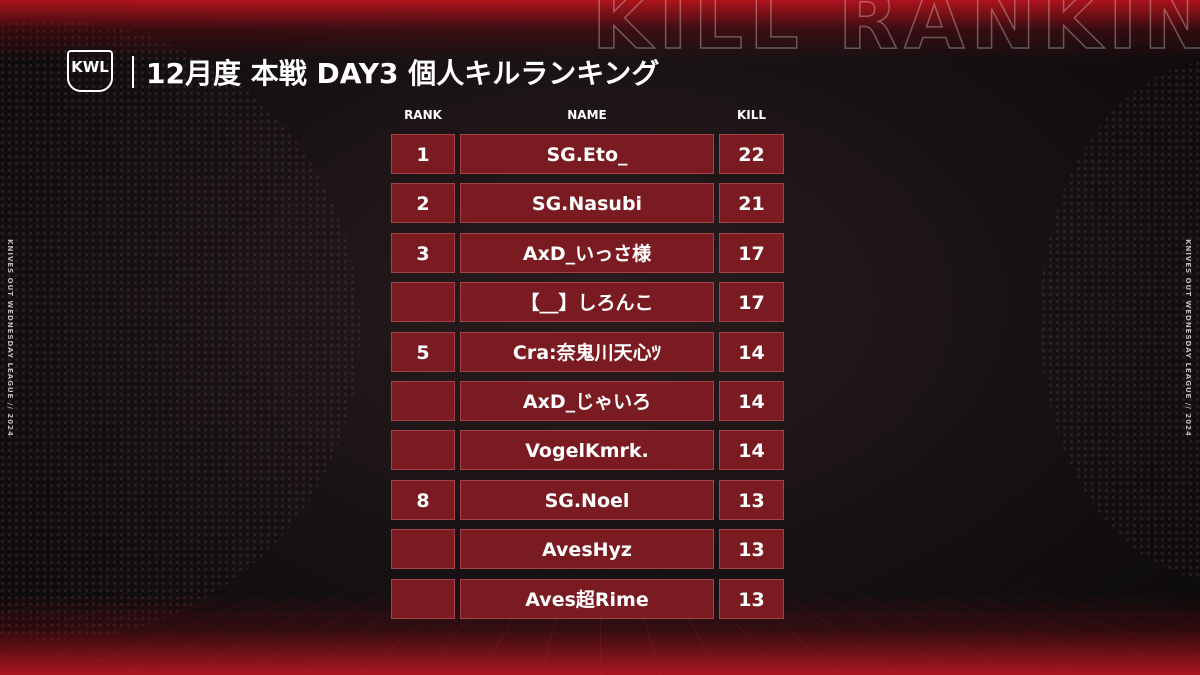 This screenshot has height=675, width=1200. What do you see at coordinates (423, 115) in the screenshot?
I see `column-header: RANK` at bounding box center [423, 115].